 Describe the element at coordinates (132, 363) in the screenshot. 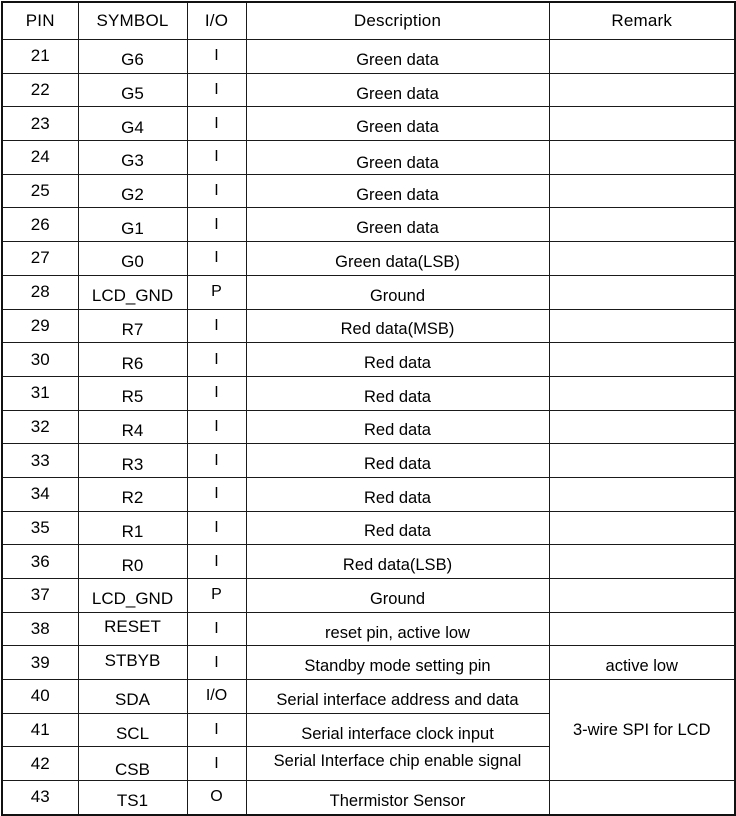

I see `cell-symbol-text: R6` at that location.